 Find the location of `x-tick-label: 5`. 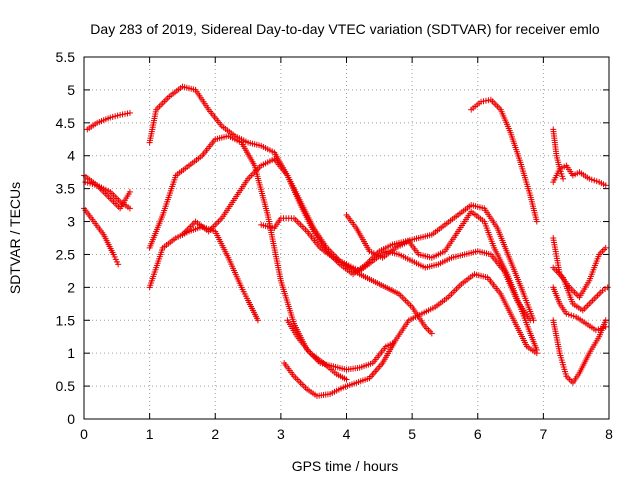

x-tick-label: 5 is located at coordinates (412, 434).